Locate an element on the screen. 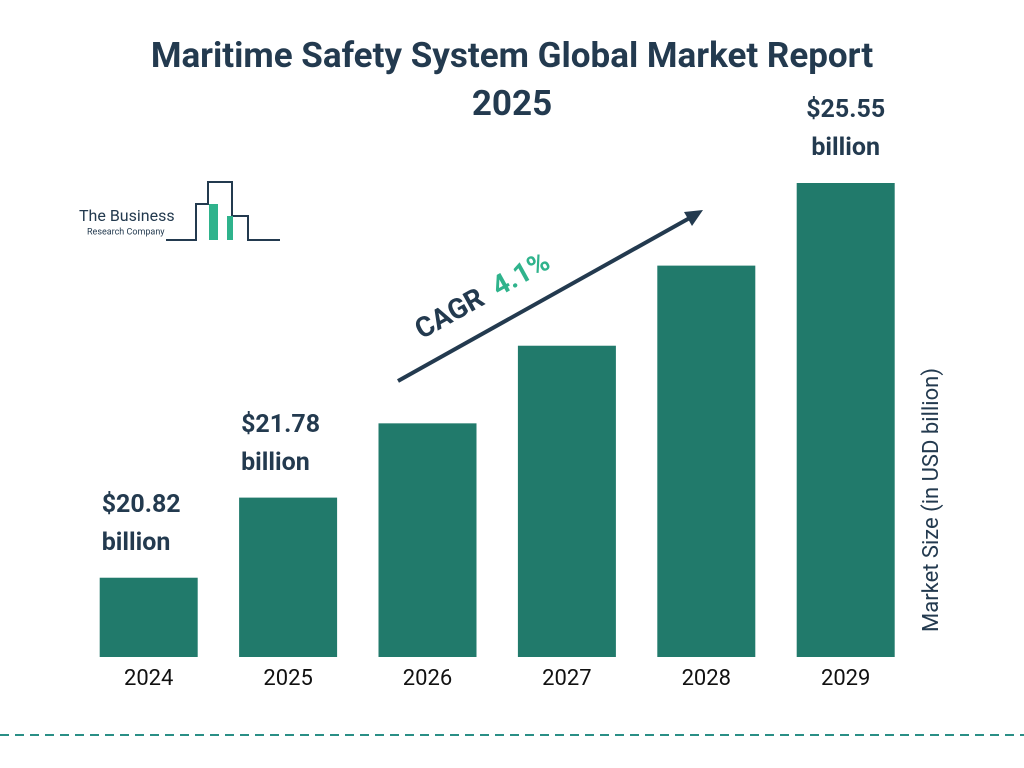 The image size is (1024, 768). cagr-arrow is located at coordinates (546, 298).